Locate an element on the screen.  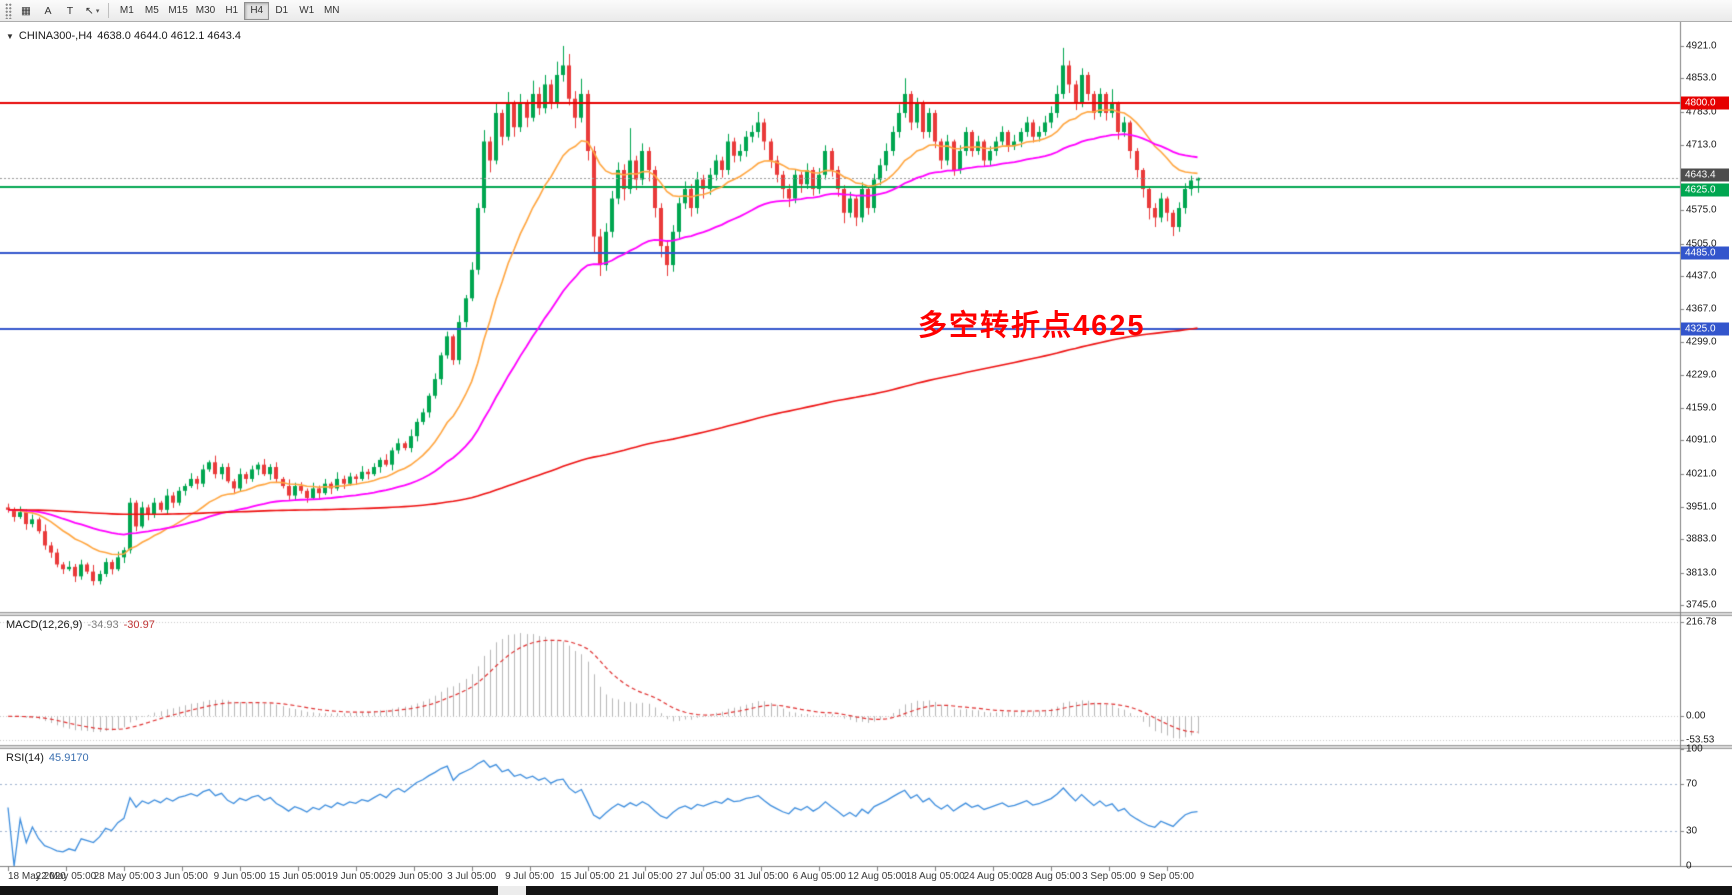
price-scale-label: 4575.0 is located at coordinates (1701, 210).